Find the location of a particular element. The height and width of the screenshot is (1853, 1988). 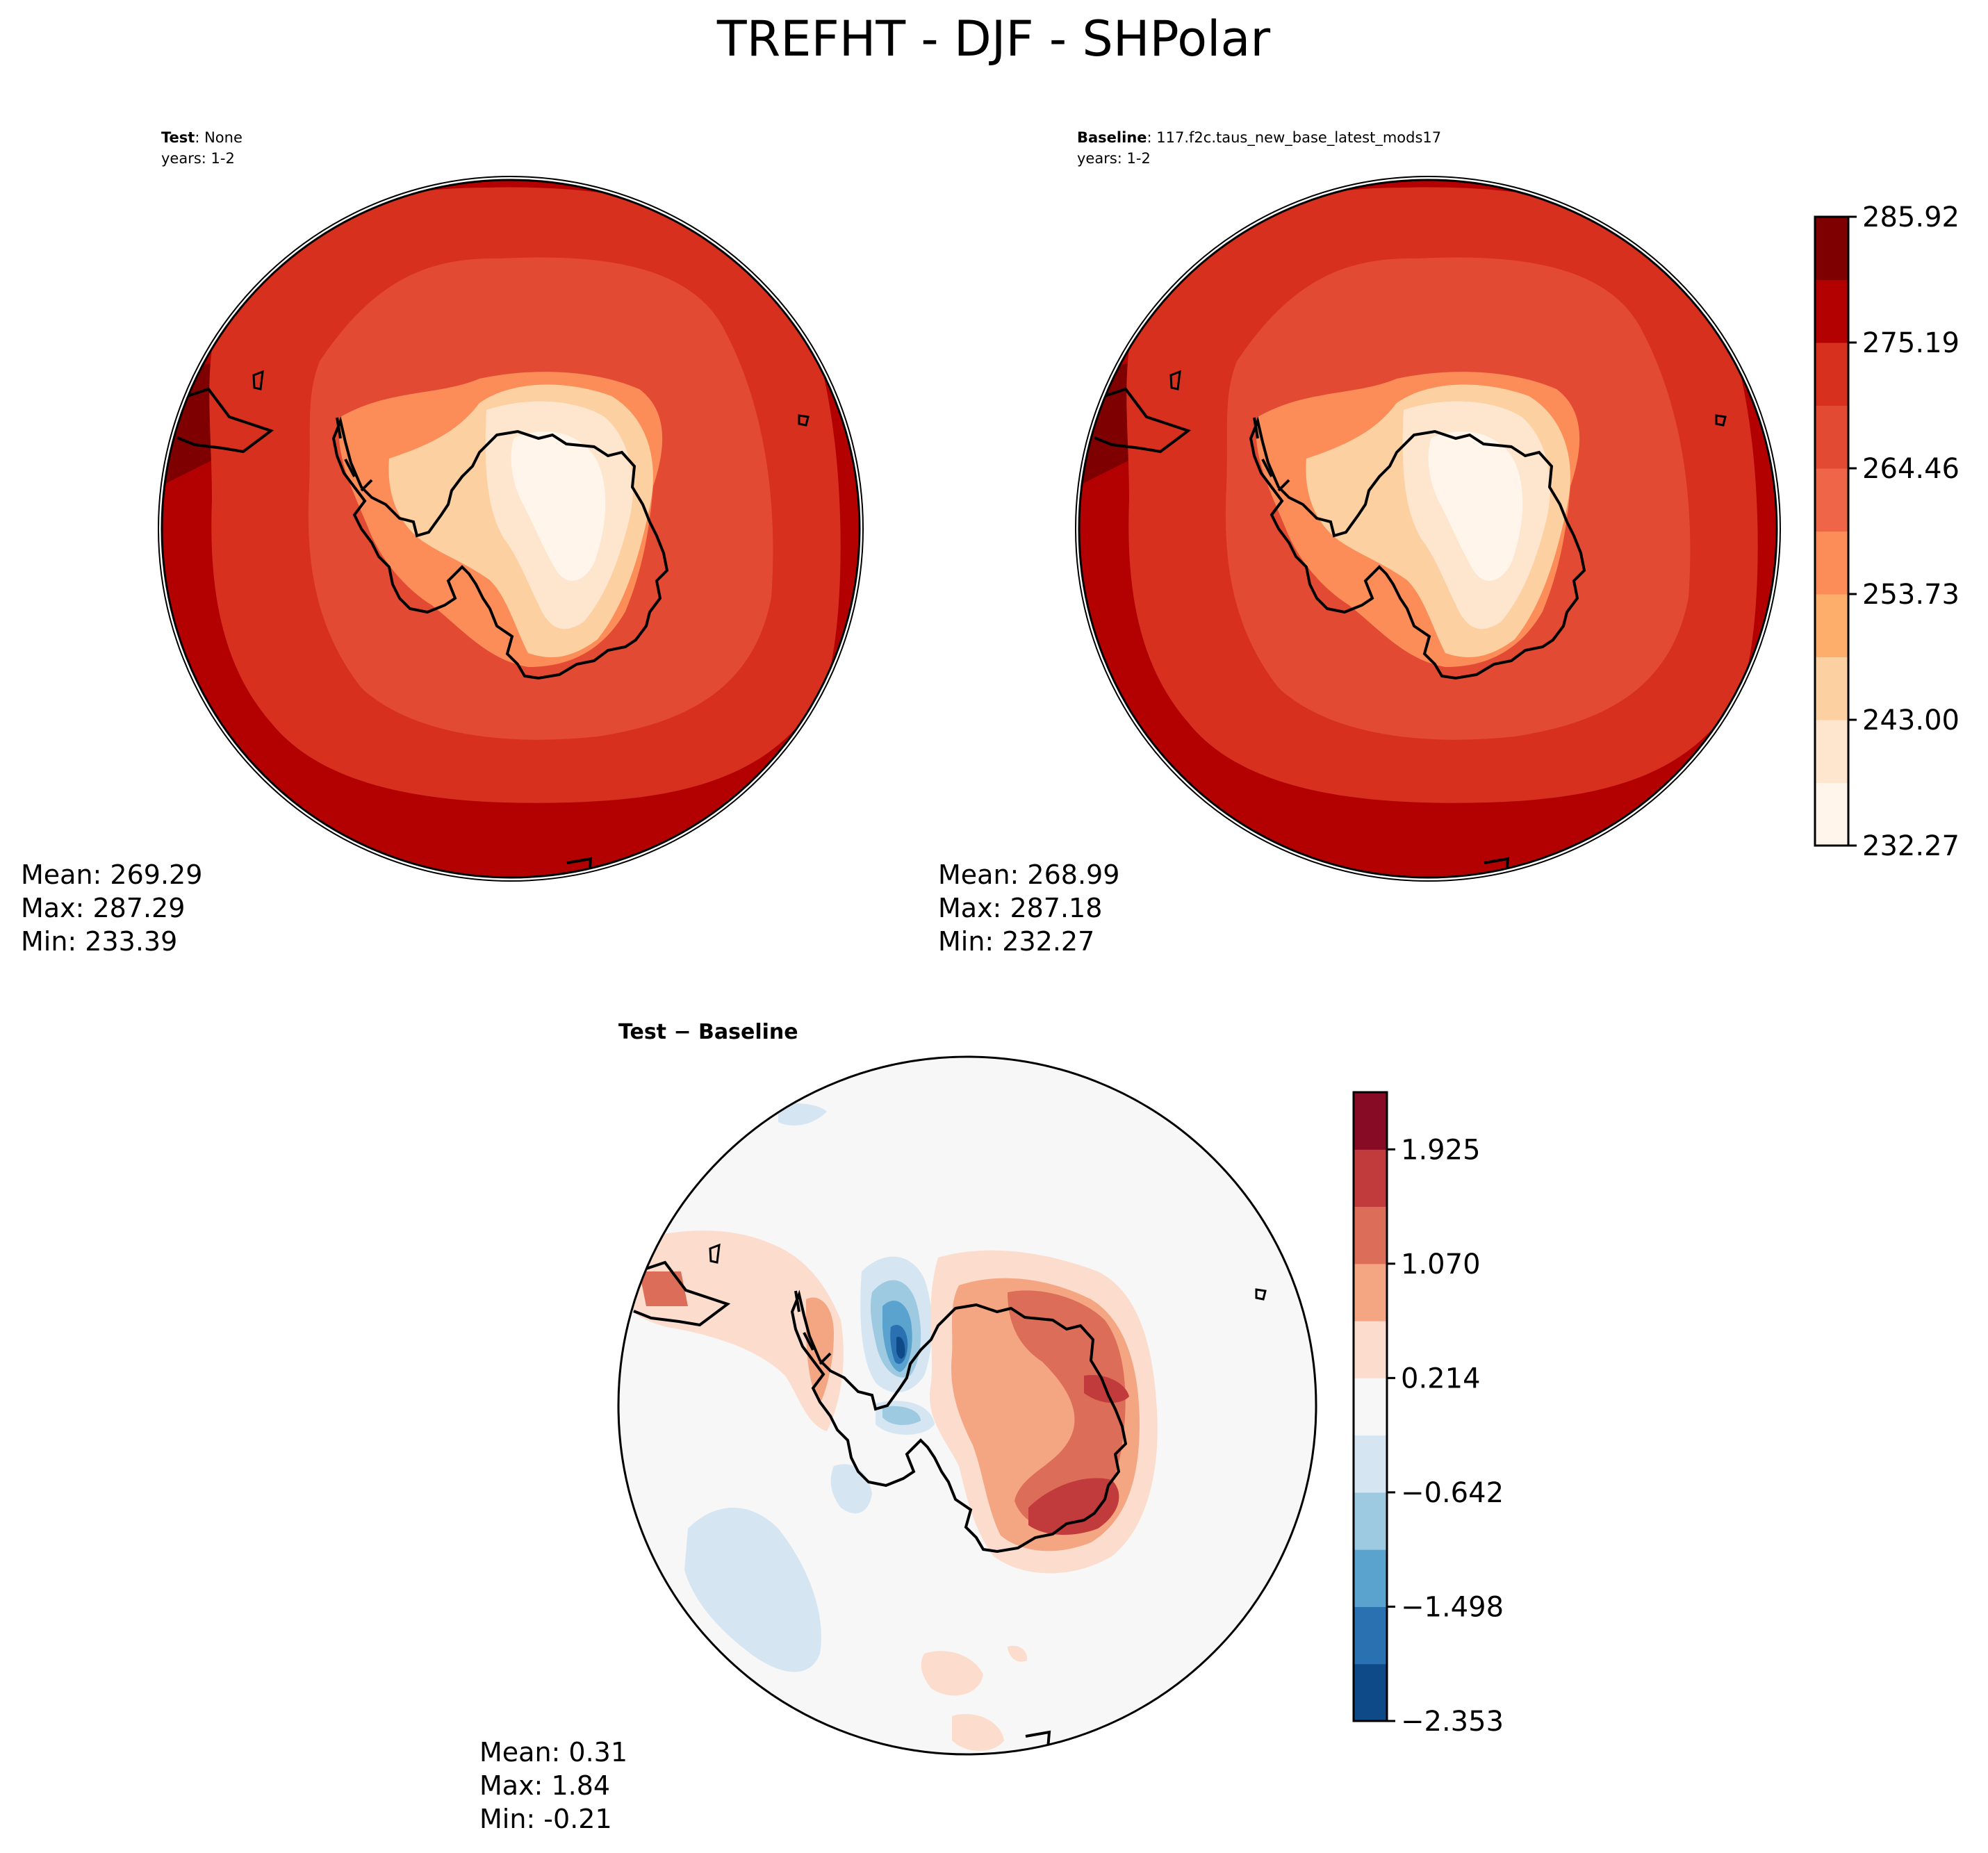

test-label-name: : None is located at coordinates (219, 137).